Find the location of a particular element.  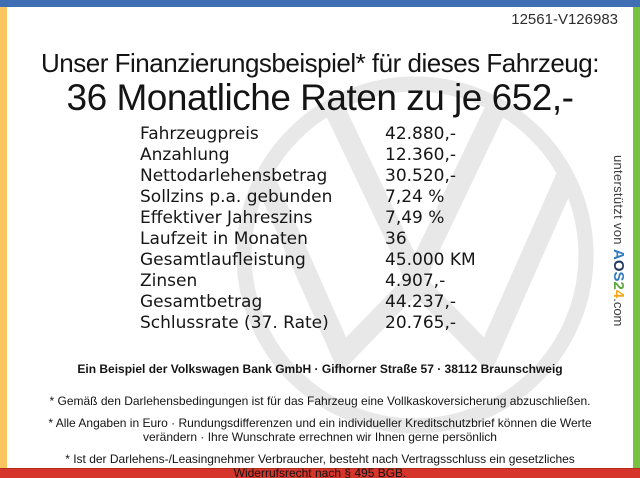

table-row: Gesamtlaufleistung 45.000 KM is located at coordinates (308, 260).